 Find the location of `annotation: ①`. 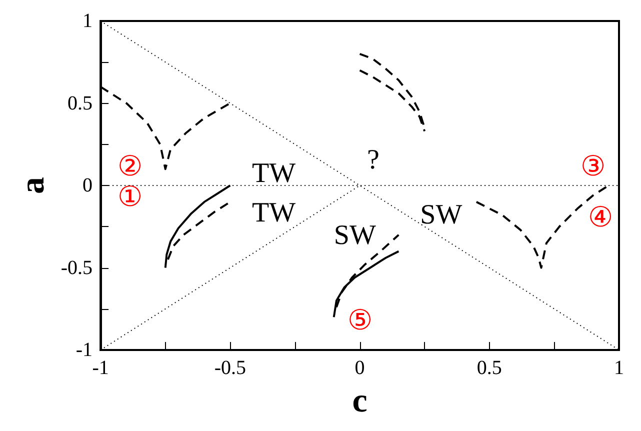

annotation: ① is located at coordinates (129, 198).